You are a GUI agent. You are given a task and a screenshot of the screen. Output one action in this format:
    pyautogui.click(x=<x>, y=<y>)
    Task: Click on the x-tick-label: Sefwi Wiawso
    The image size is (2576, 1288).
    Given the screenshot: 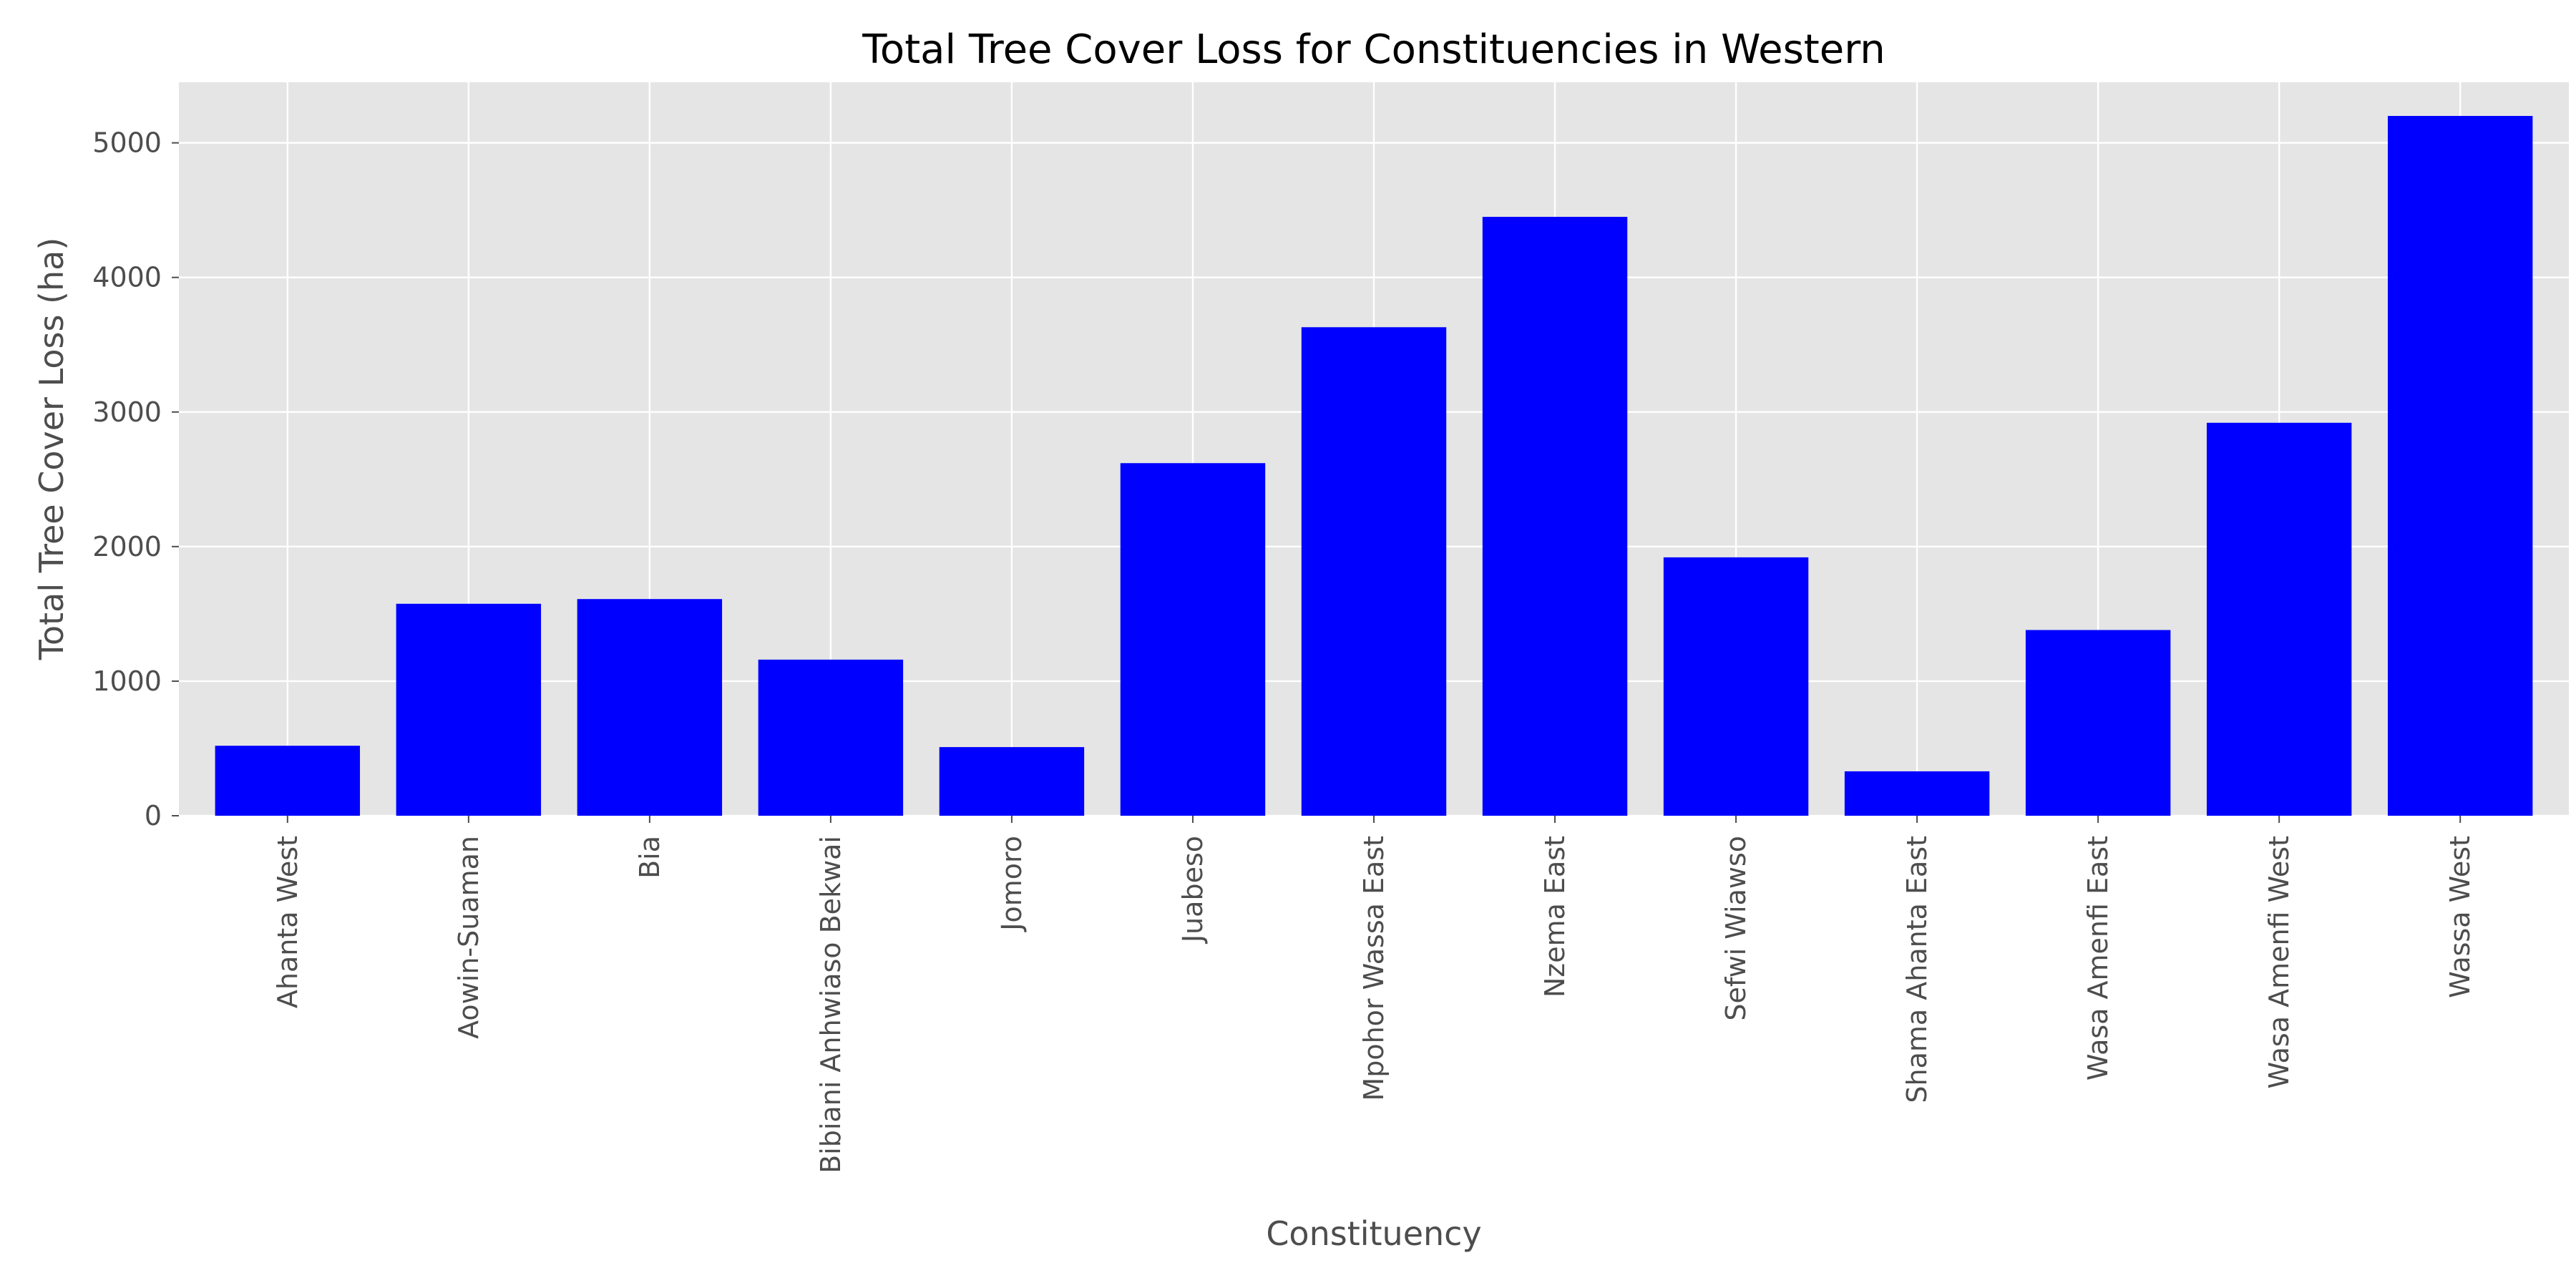 What is the action you would take?
    pyautogui.click(x=1736, y=928)
    